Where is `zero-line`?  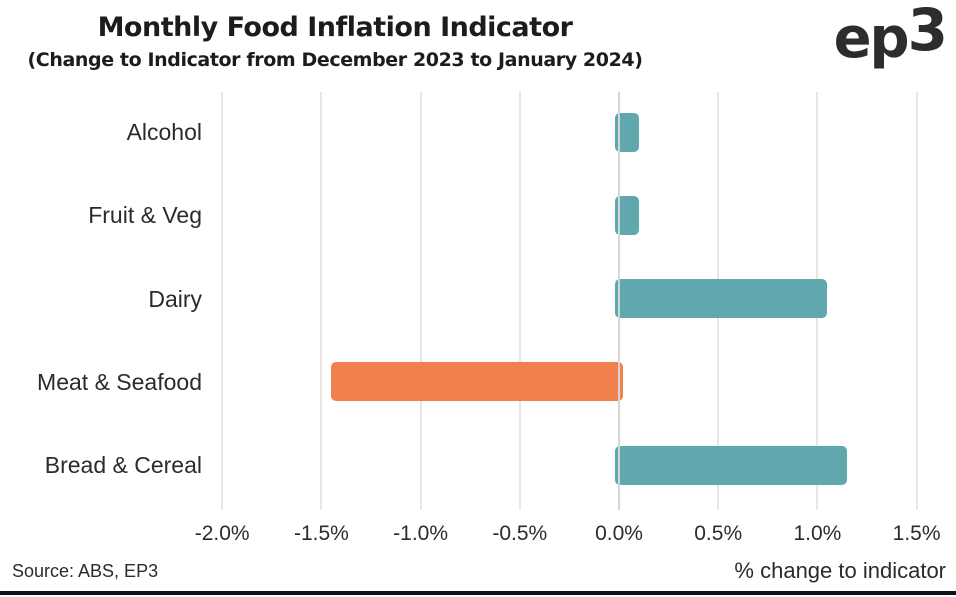 zero-line is located at coordinates (619, 301).